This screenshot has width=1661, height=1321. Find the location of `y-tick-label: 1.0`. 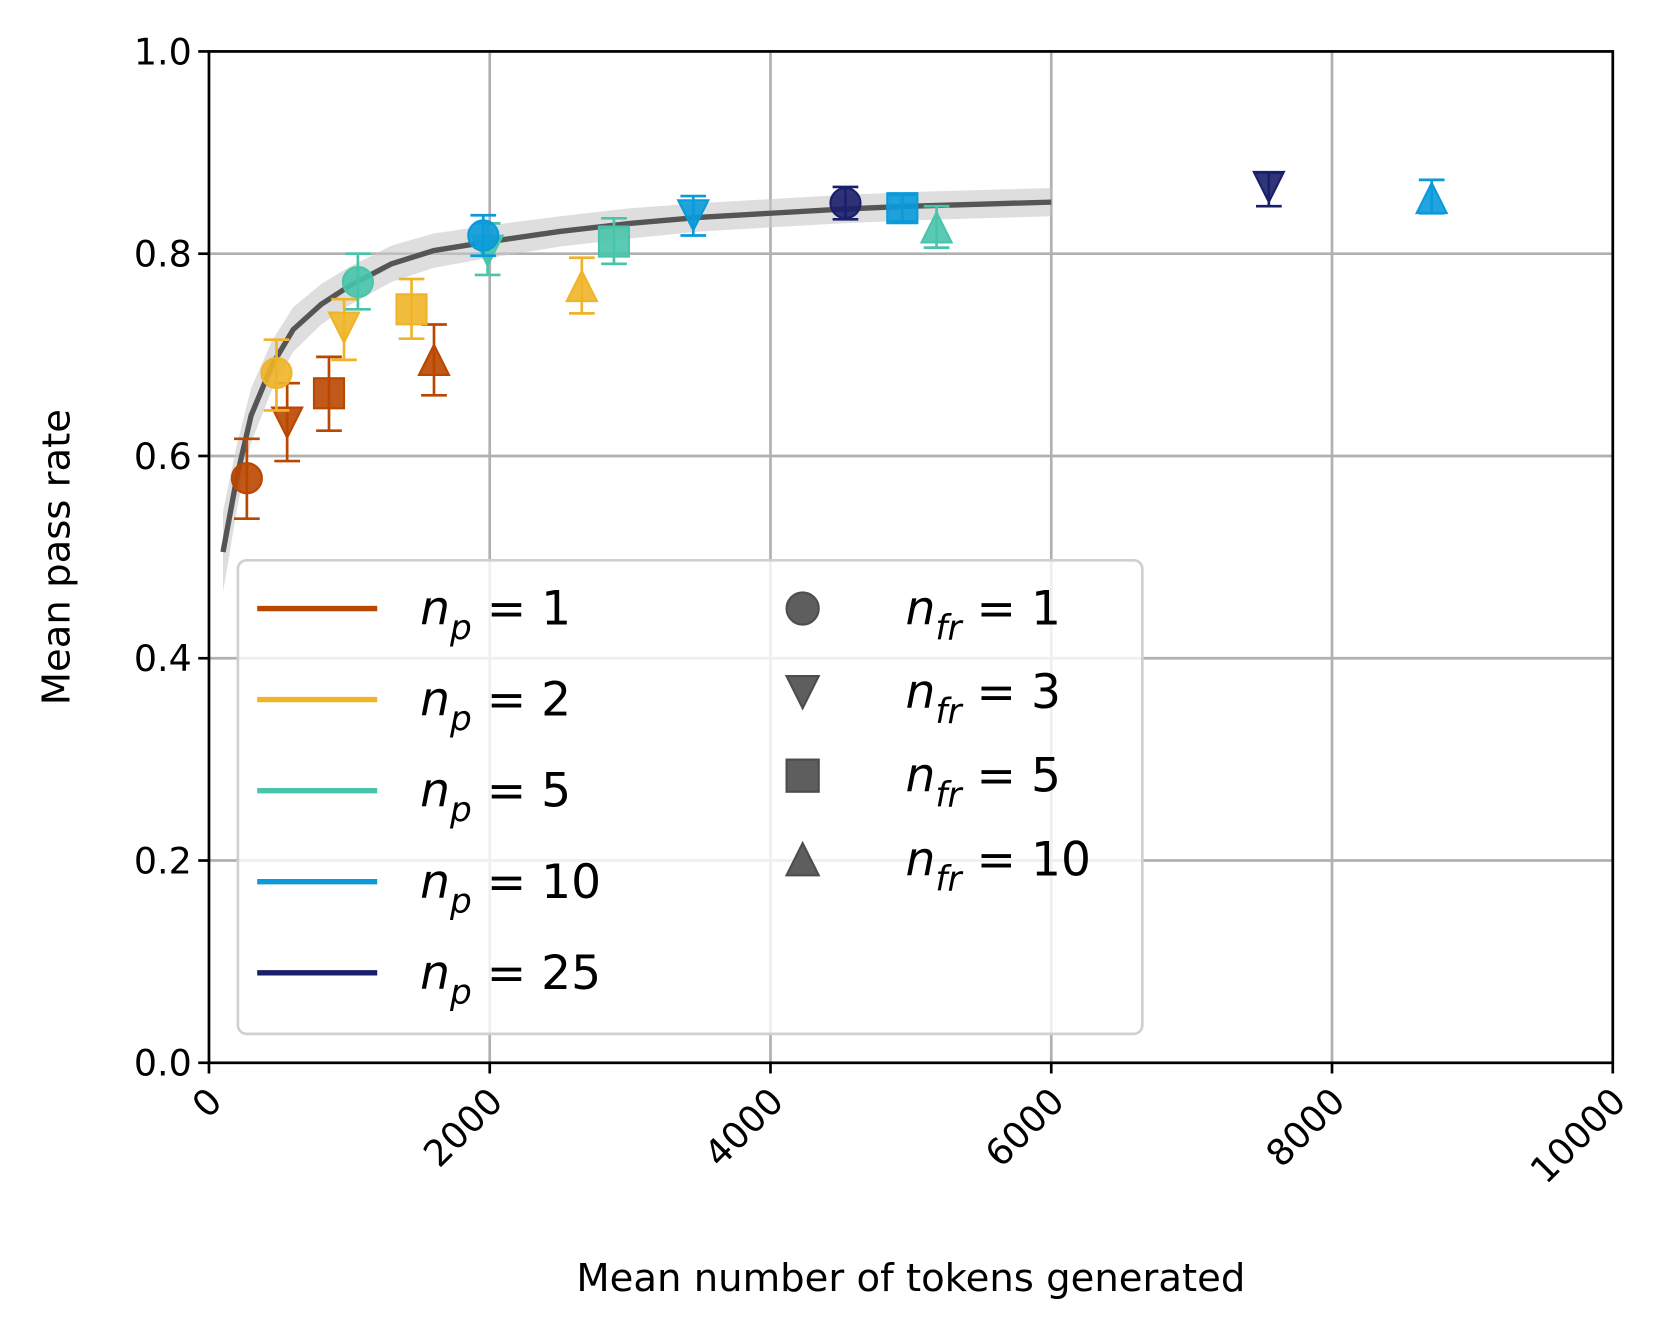

y-tick-label: 1.0 is located at coordinates (163, 51).